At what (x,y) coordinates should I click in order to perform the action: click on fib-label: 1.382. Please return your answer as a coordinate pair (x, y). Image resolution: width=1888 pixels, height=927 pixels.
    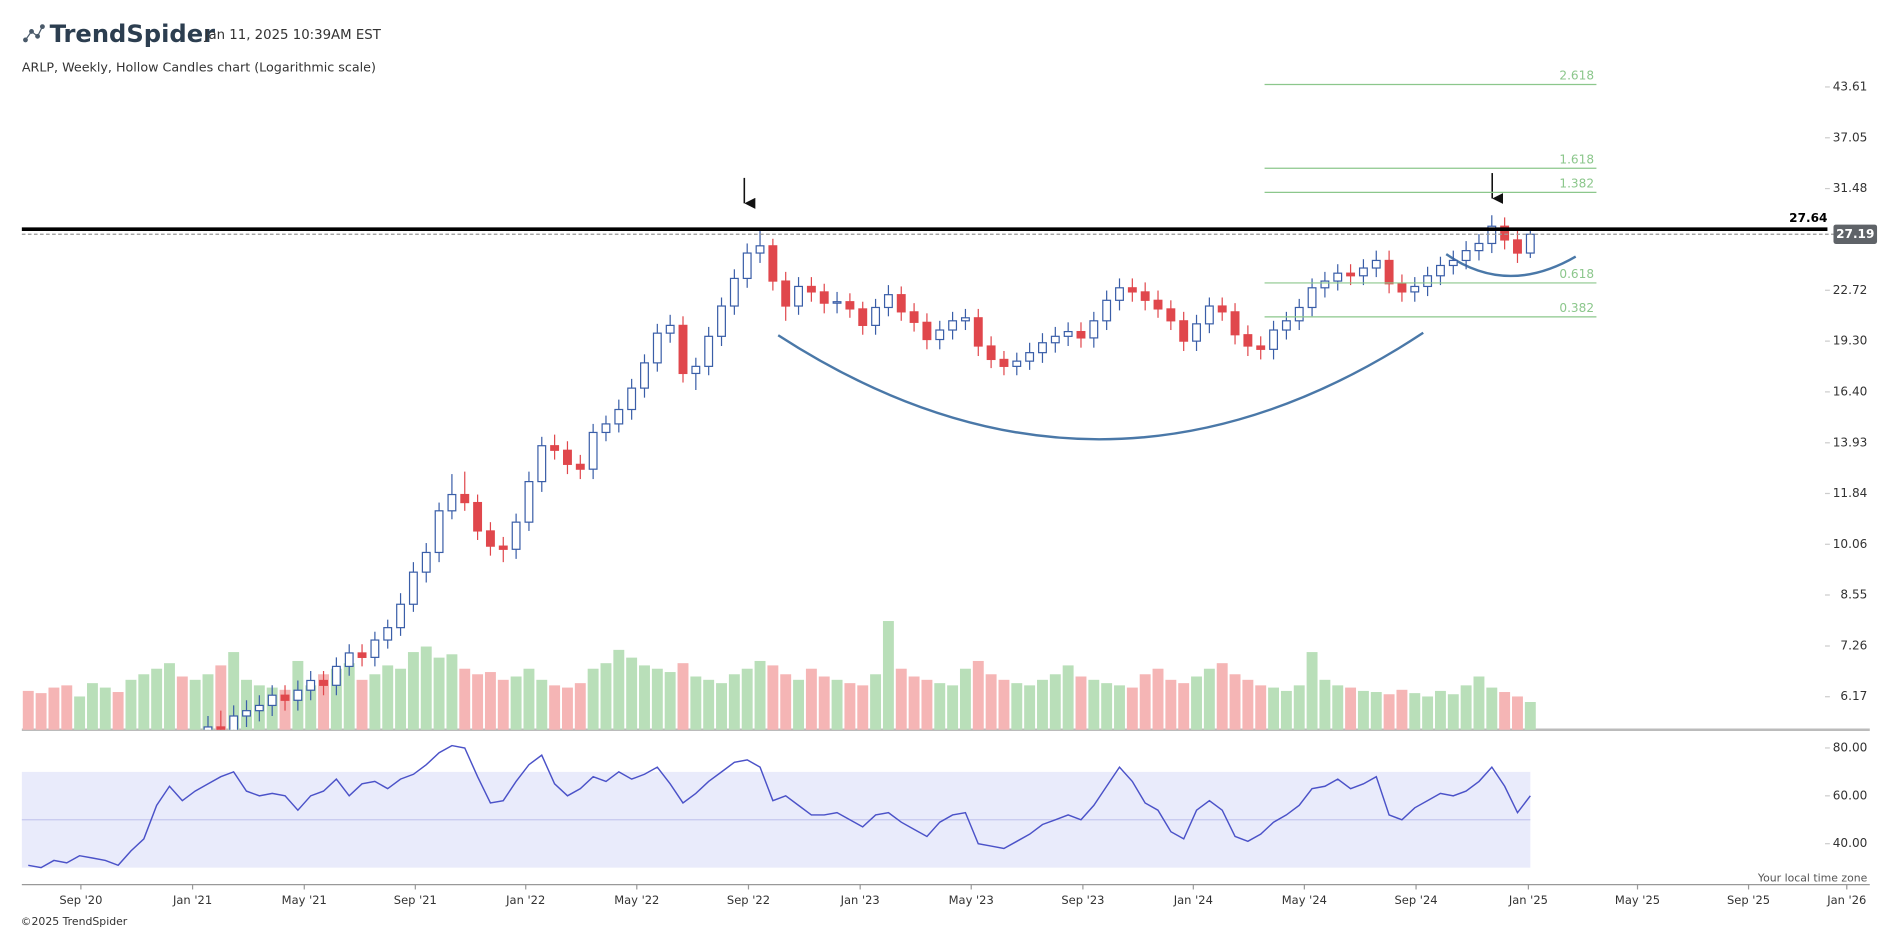
    Looking at the image, I should click on (1576, 183).